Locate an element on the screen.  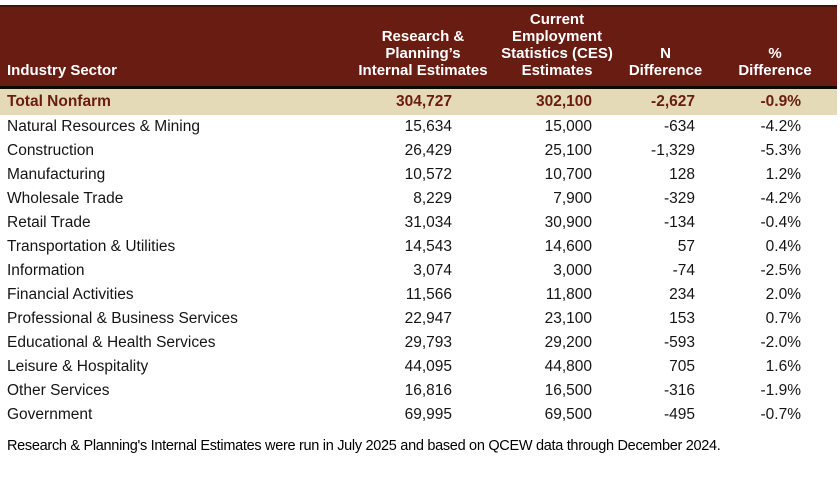
sector-cell: Retail Trade is located at coordinates (49, 222).